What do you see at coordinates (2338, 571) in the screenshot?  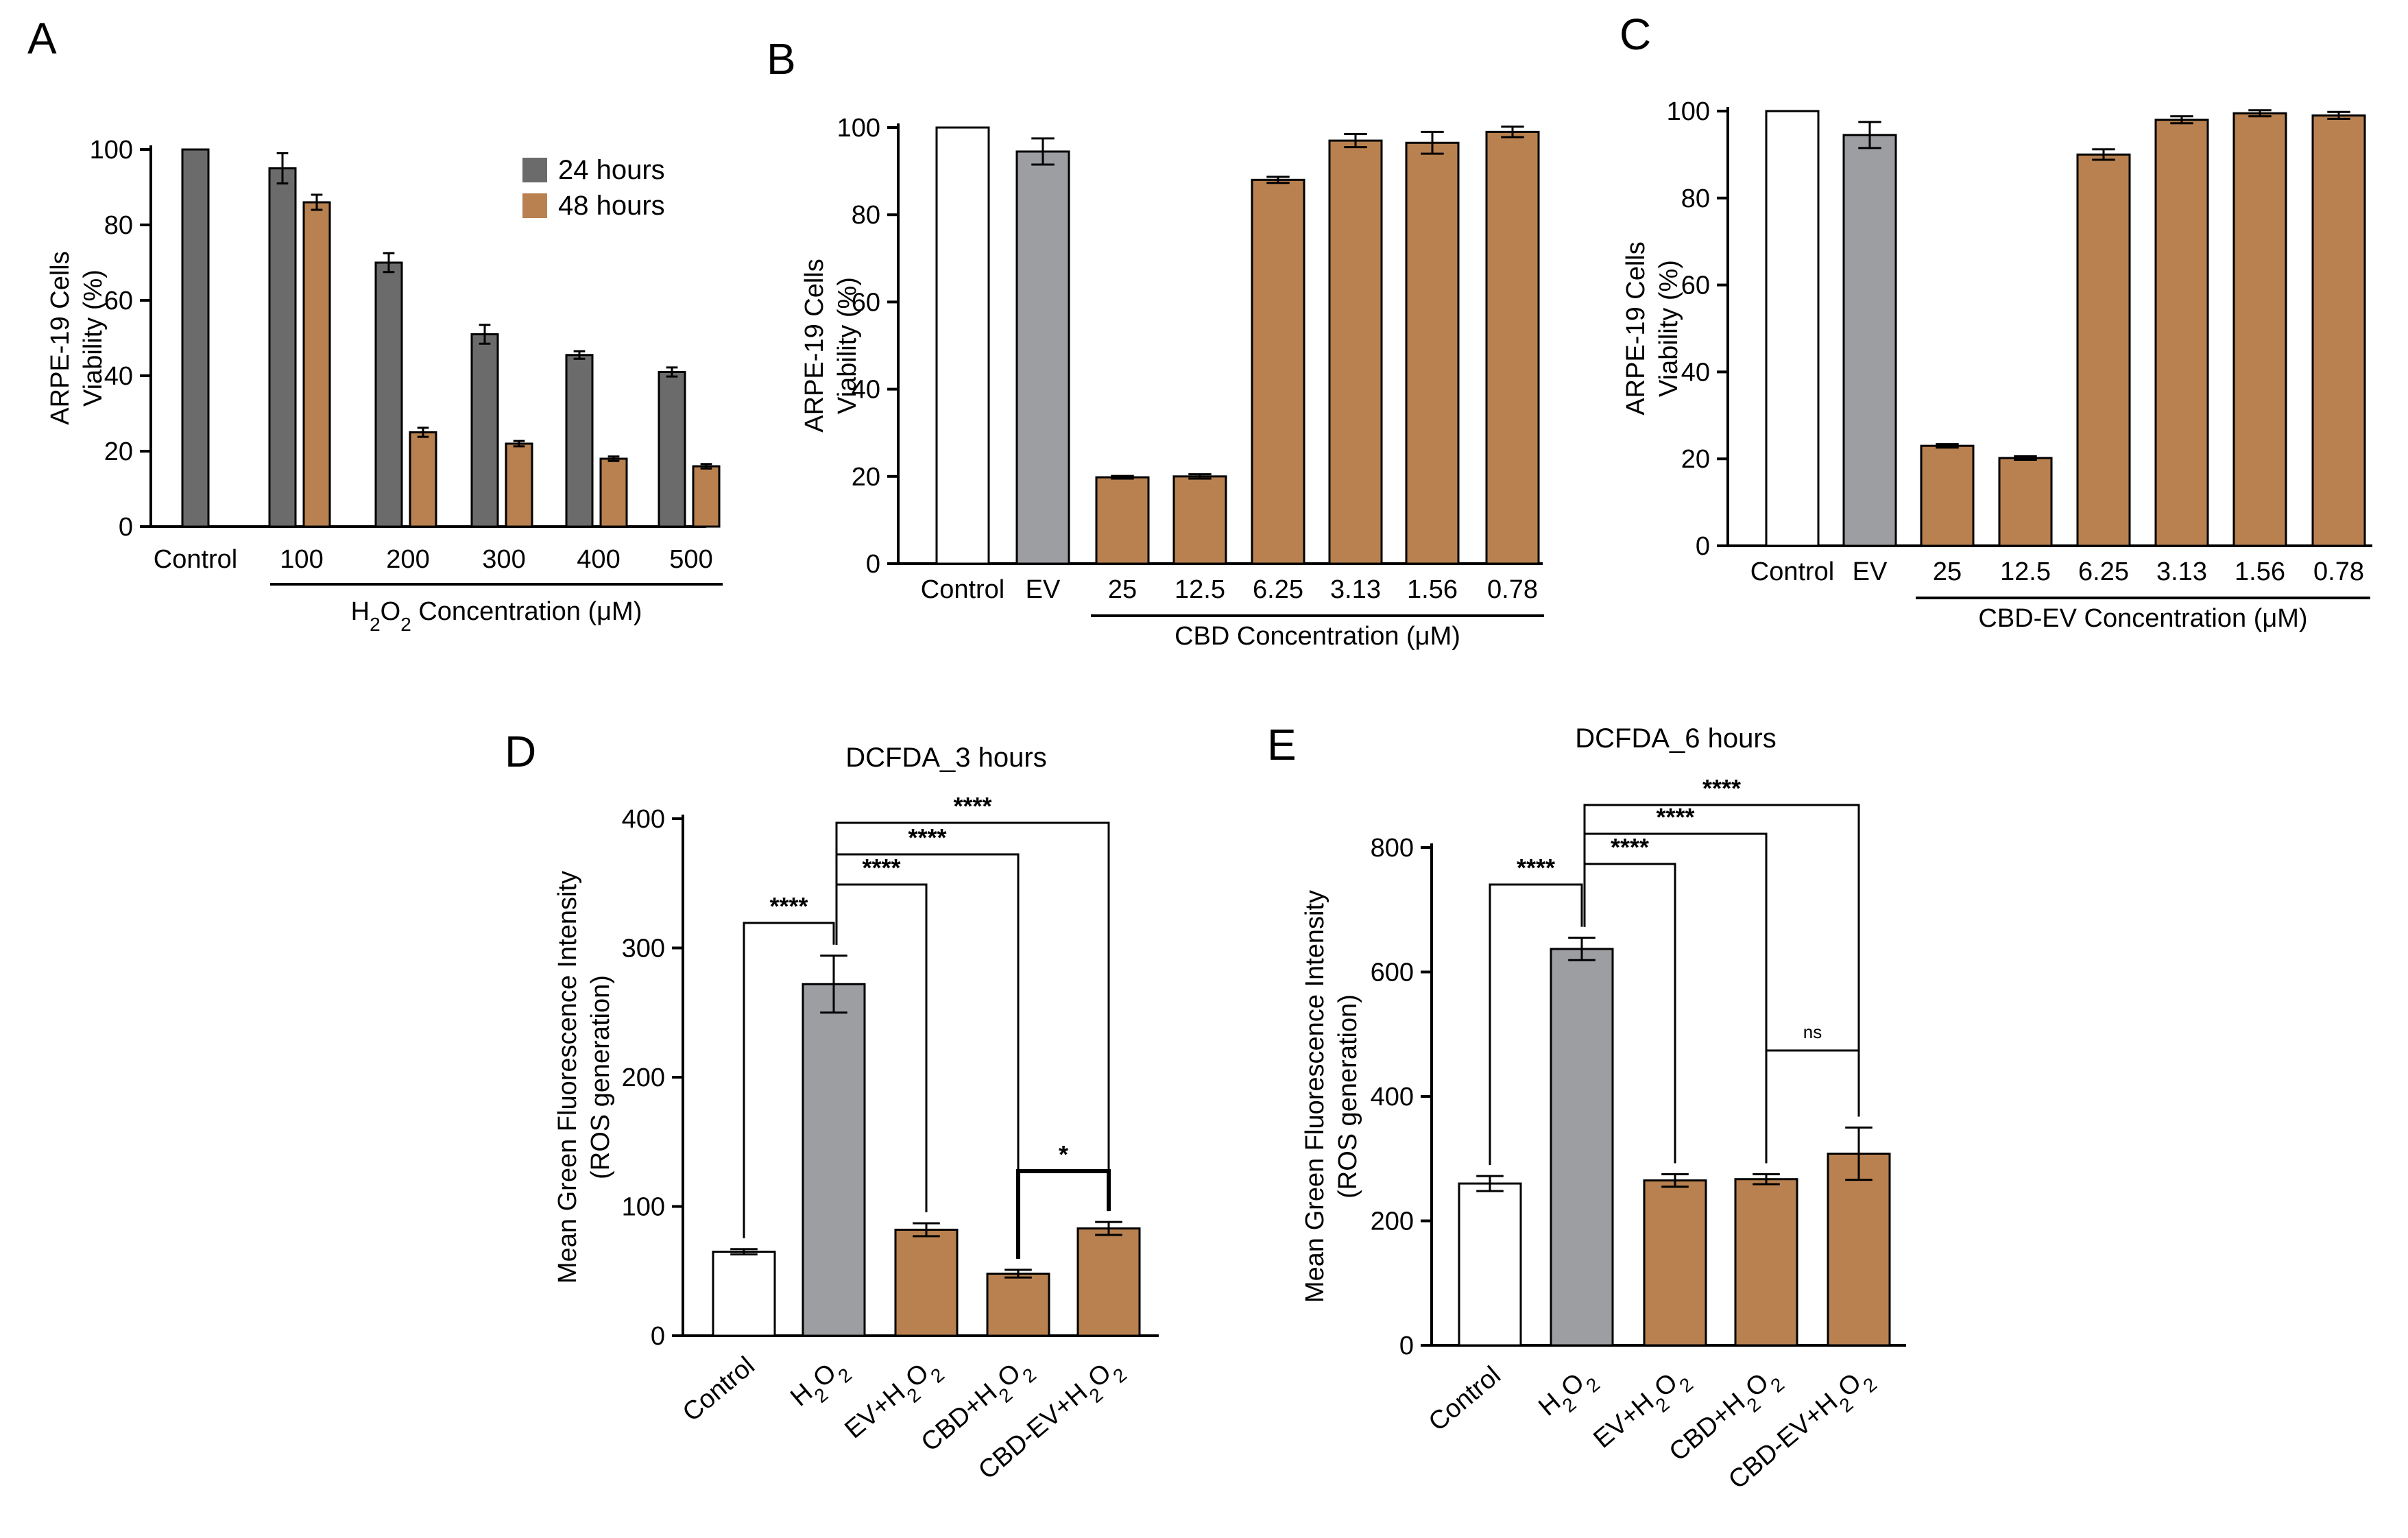 I see `x-category-label: 0.78` at bounding box center [2338, 571].